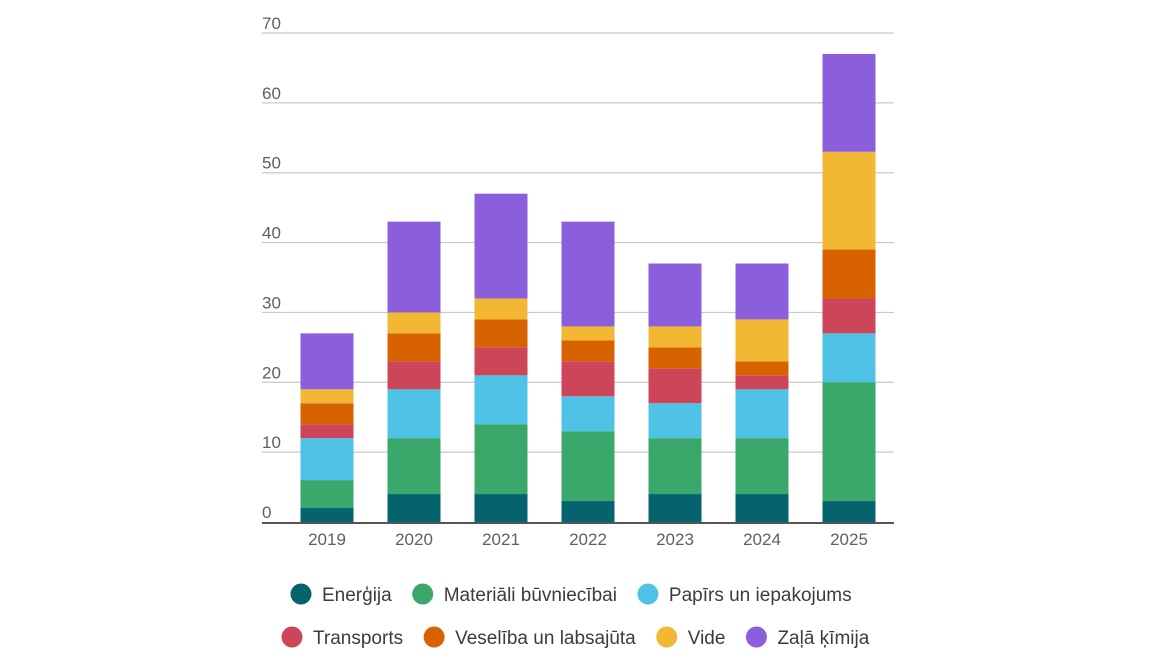 This screenshot has height=671, width=1170. What do you see at coordinates (271, 23) in the screenshot?
I see `y-tick-label: 70` at bounding box center [271, 23].